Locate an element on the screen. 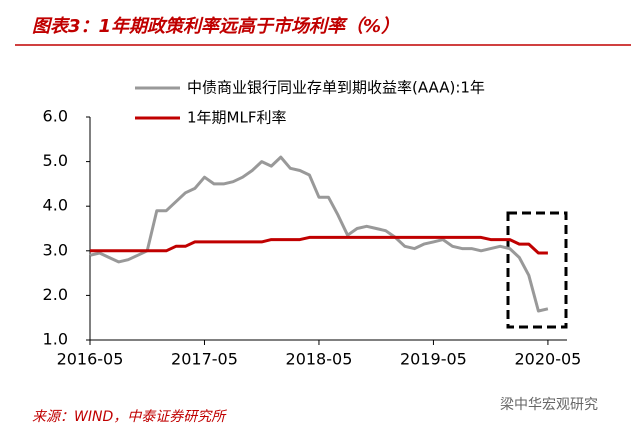 This screenshot has width=631, height=434. x-tick-label: 2019-05 is located at coordinates (433, 359).